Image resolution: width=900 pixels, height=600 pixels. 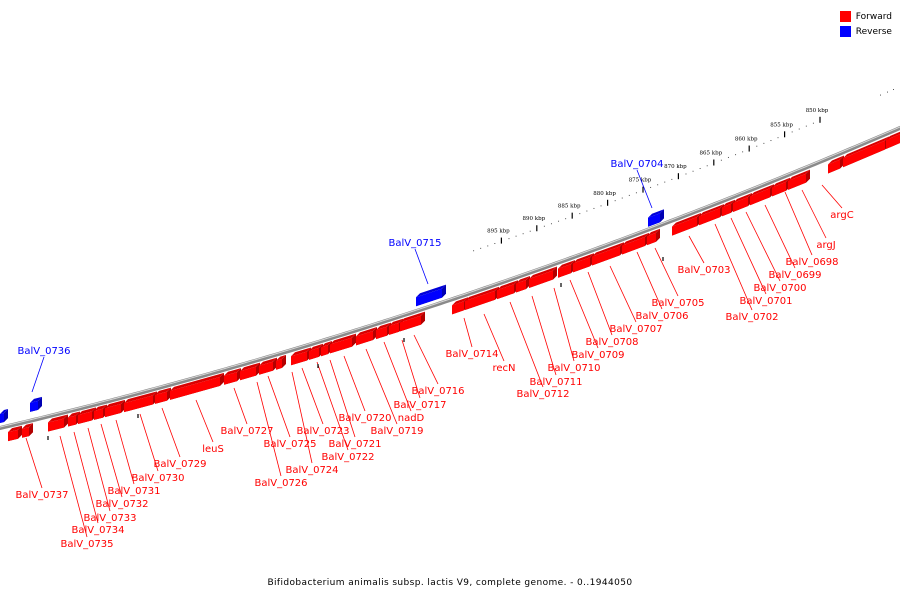 I want to click on forward-gene-label: BalV_0735, so click(x=86, y=544).